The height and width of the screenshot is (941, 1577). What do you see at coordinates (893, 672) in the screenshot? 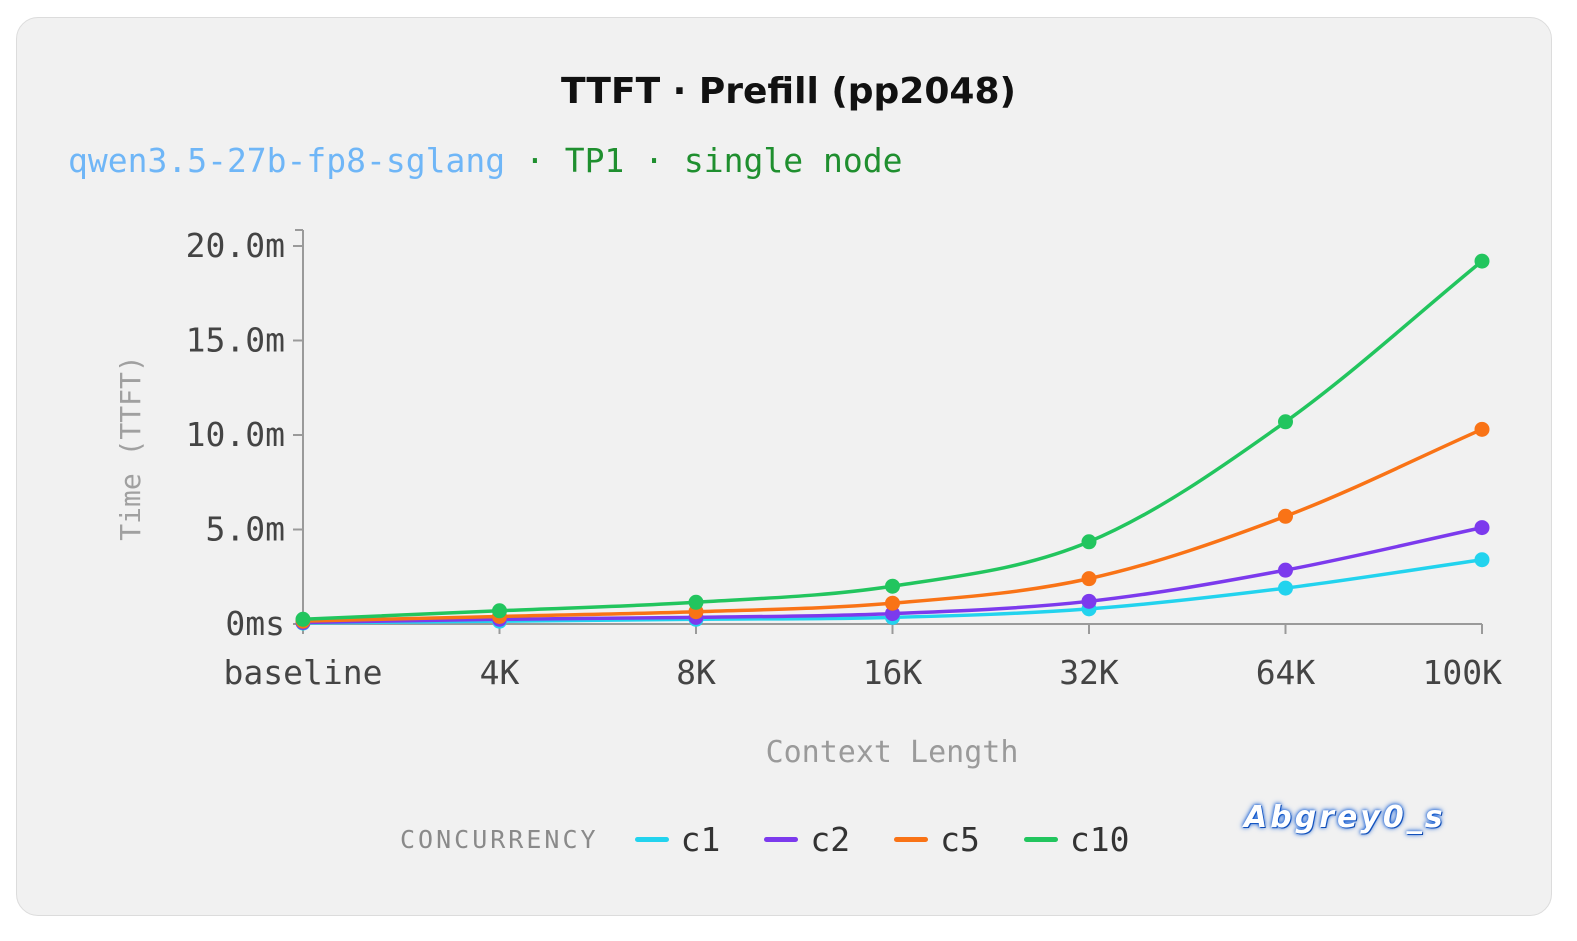
I see `x-tick-label: 16K` at bounding box center [893, 672].